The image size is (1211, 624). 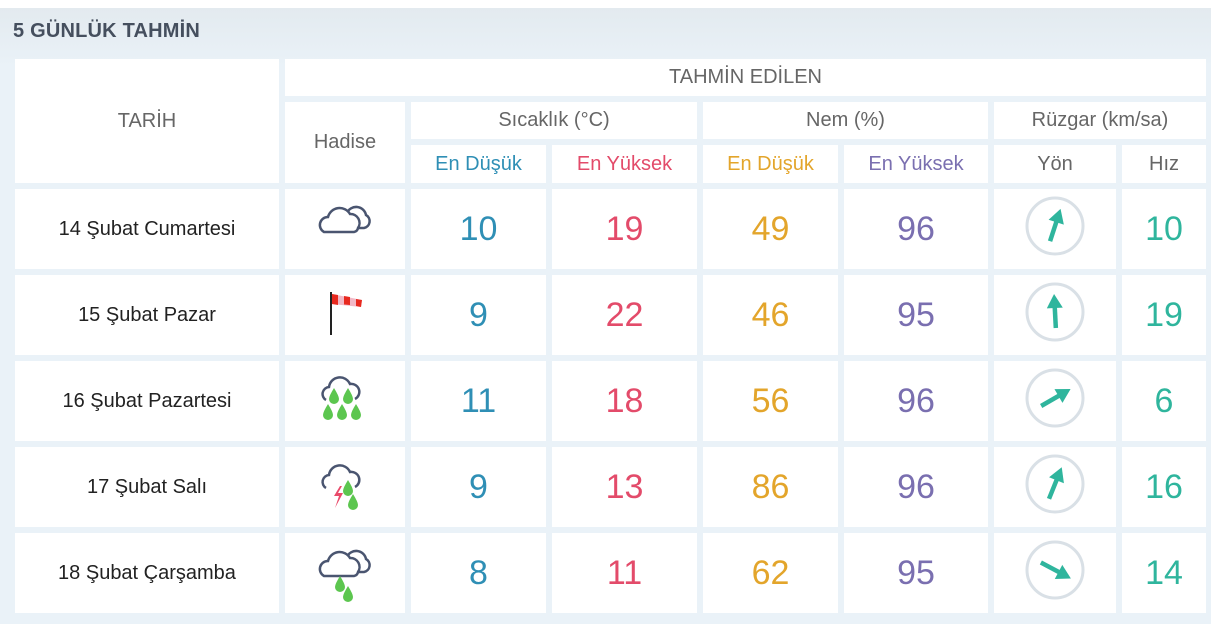 What do you see at coordinates (1055, 164) in the screenshot?
I see `header-direction: Yön` at bounding box center [1055, 164].